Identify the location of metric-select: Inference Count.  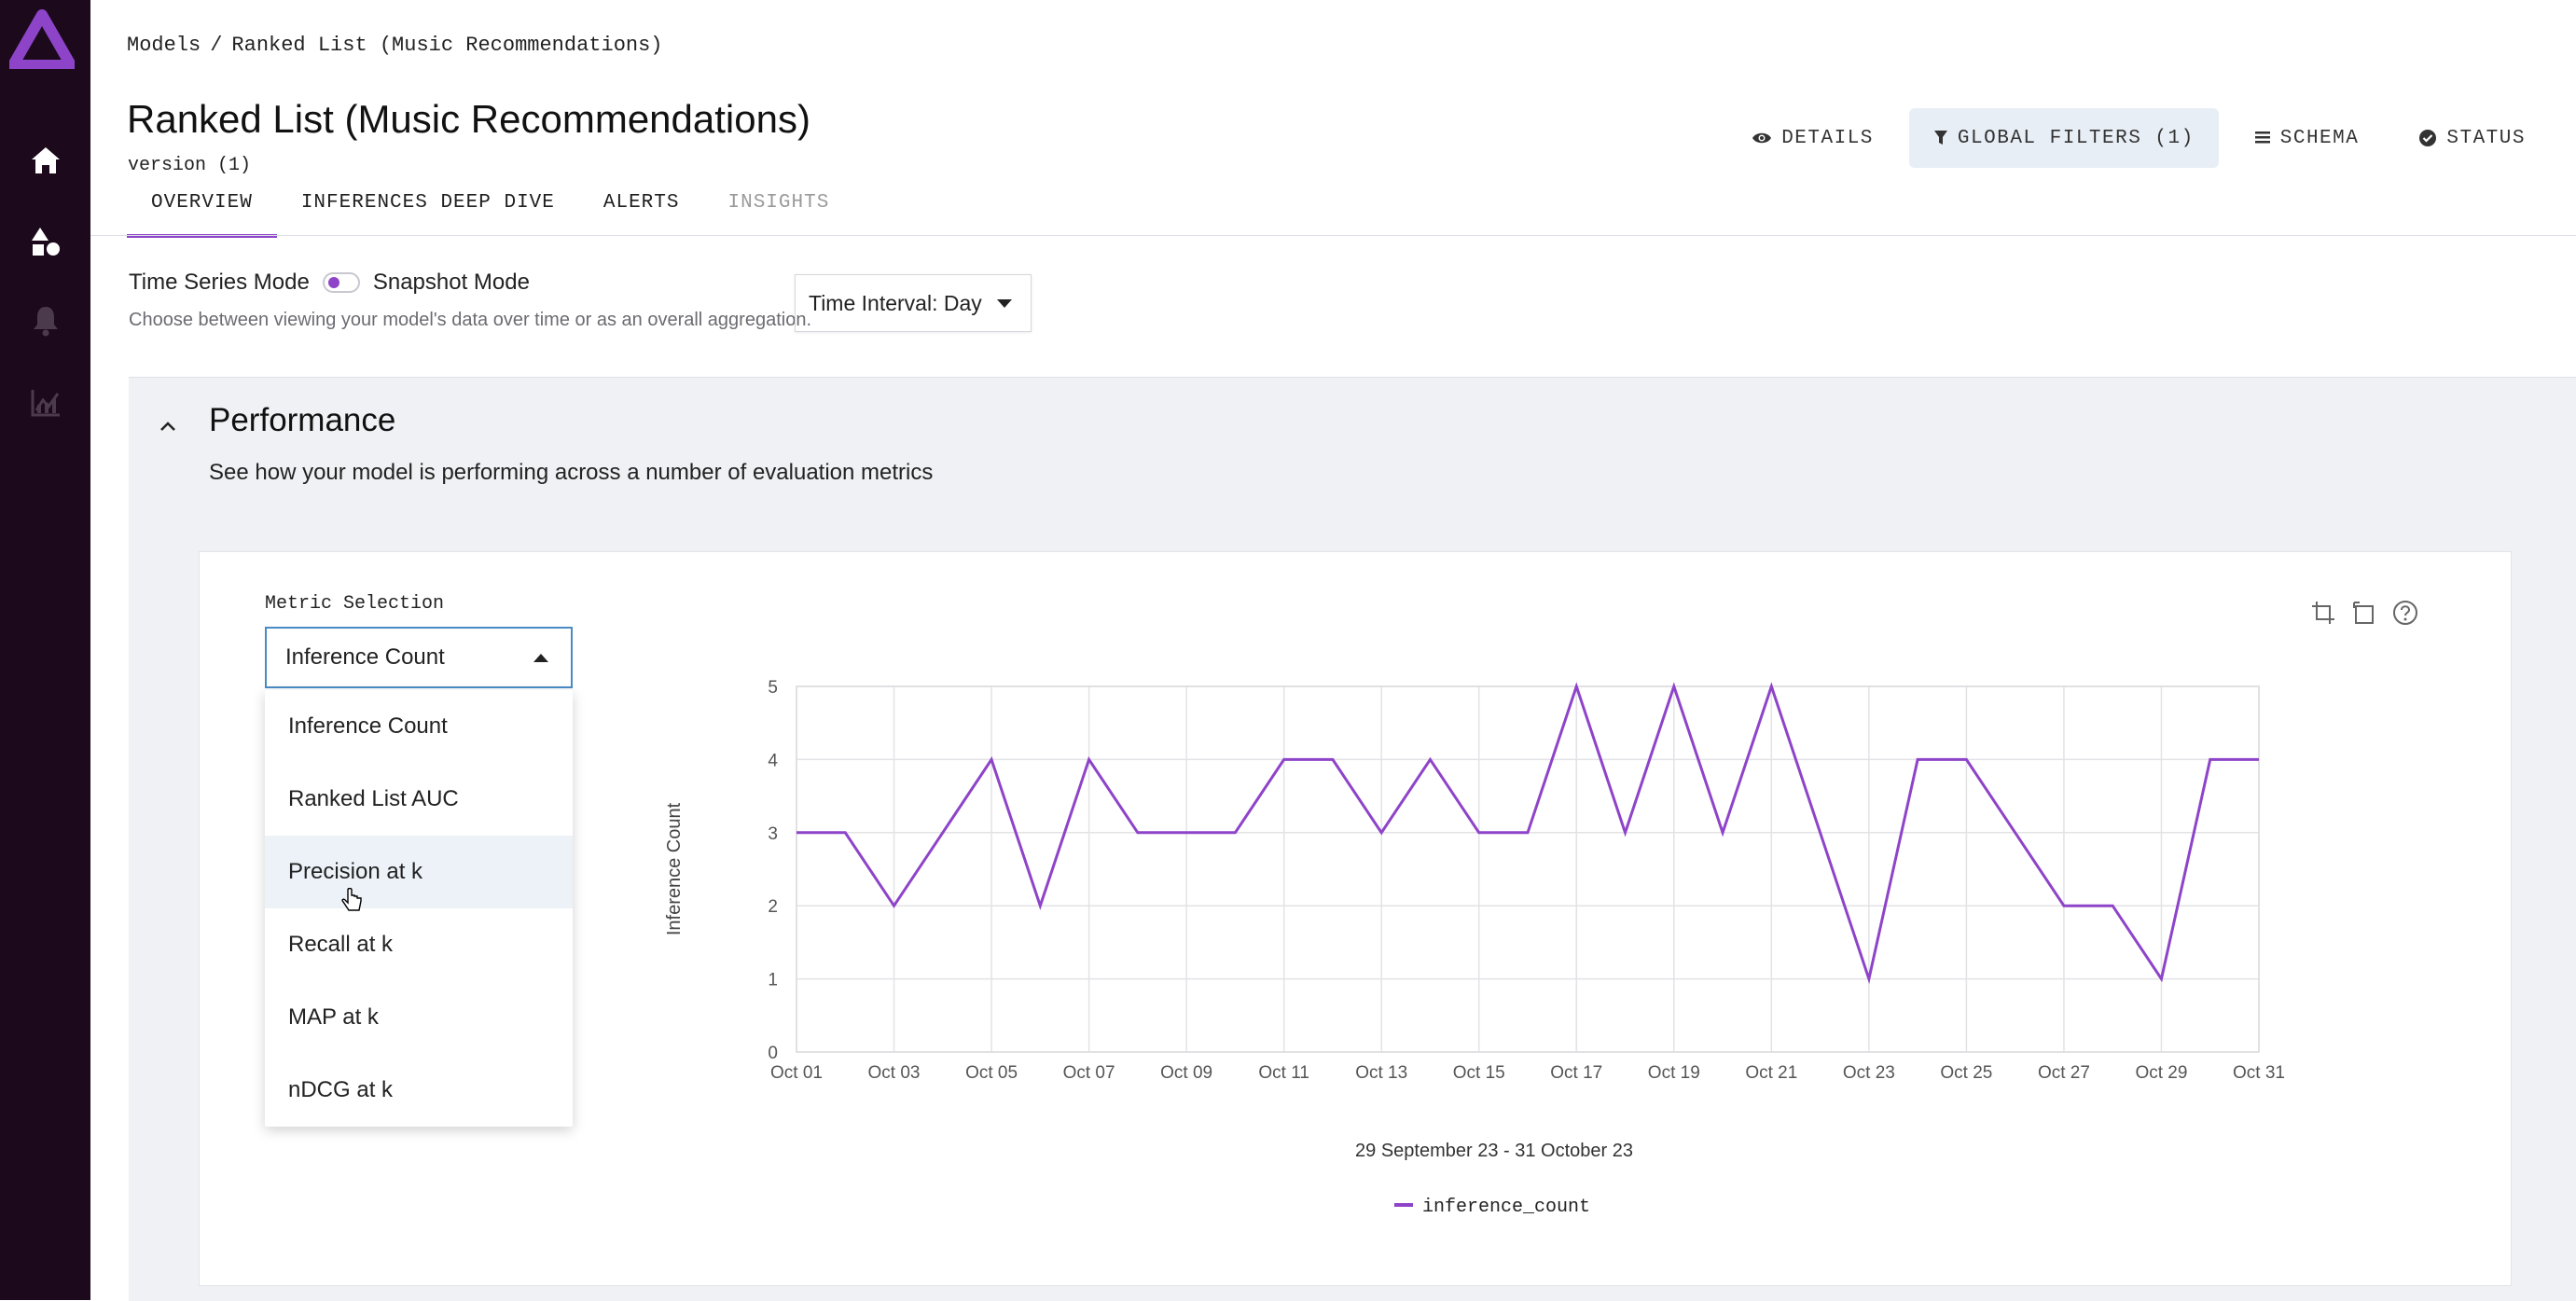
(419, 657).